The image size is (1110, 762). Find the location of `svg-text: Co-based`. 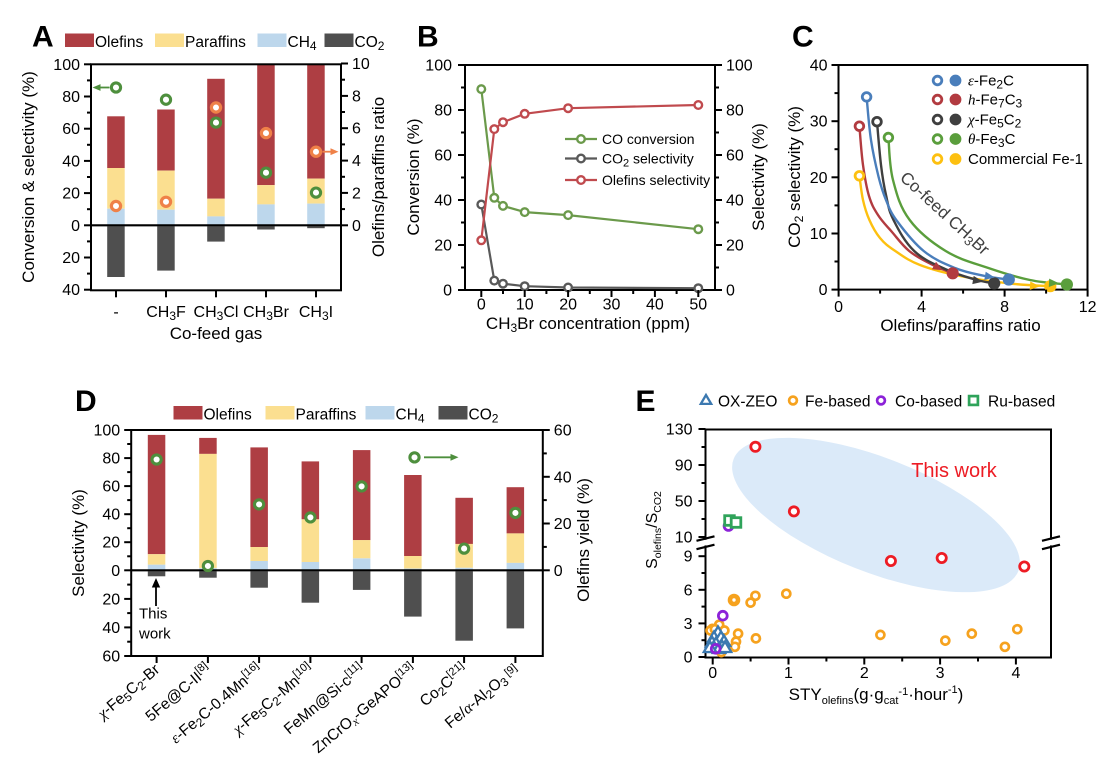

svg-text: Co-based is located at coordinates (928, 402).